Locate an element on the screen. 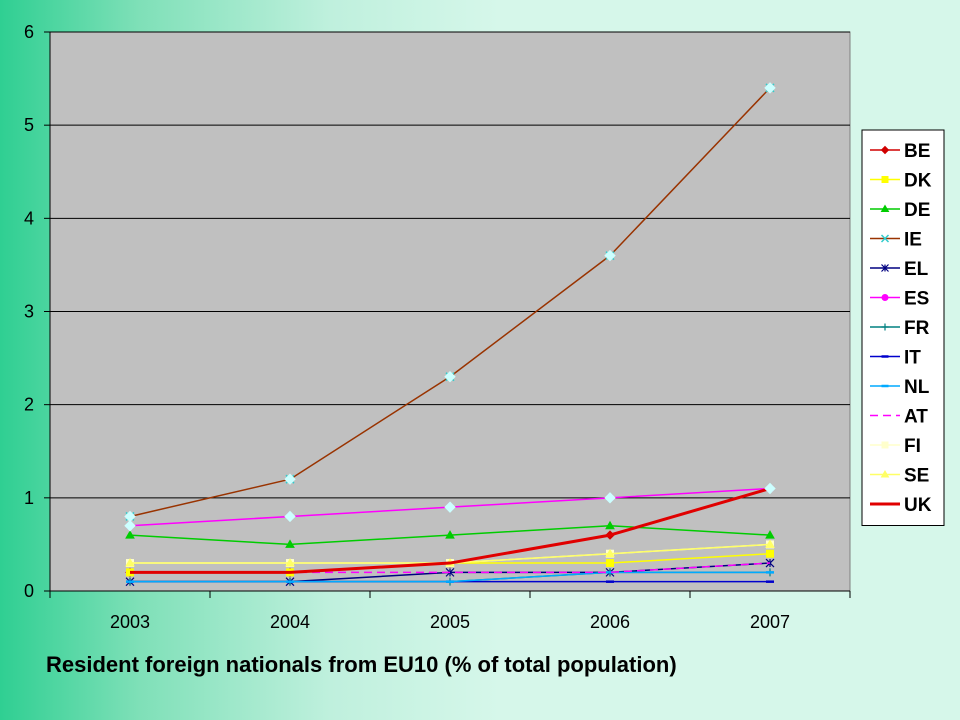 This screenshot has height=720, width=960. legend-item-fr: FR is located at coordinates (900, 328).